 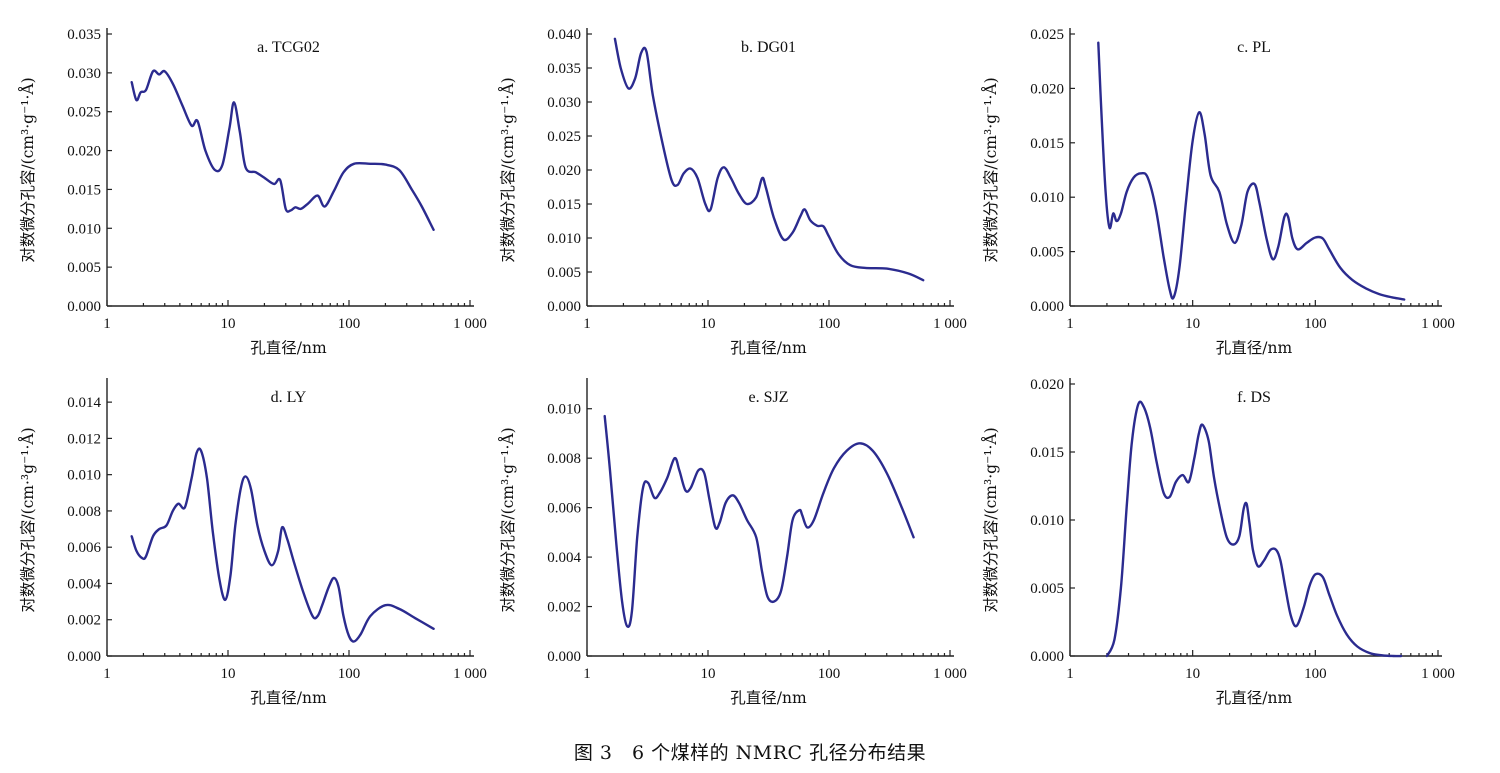 I want to click on y-tick-label: 0.040, so click(x=564, y=35).